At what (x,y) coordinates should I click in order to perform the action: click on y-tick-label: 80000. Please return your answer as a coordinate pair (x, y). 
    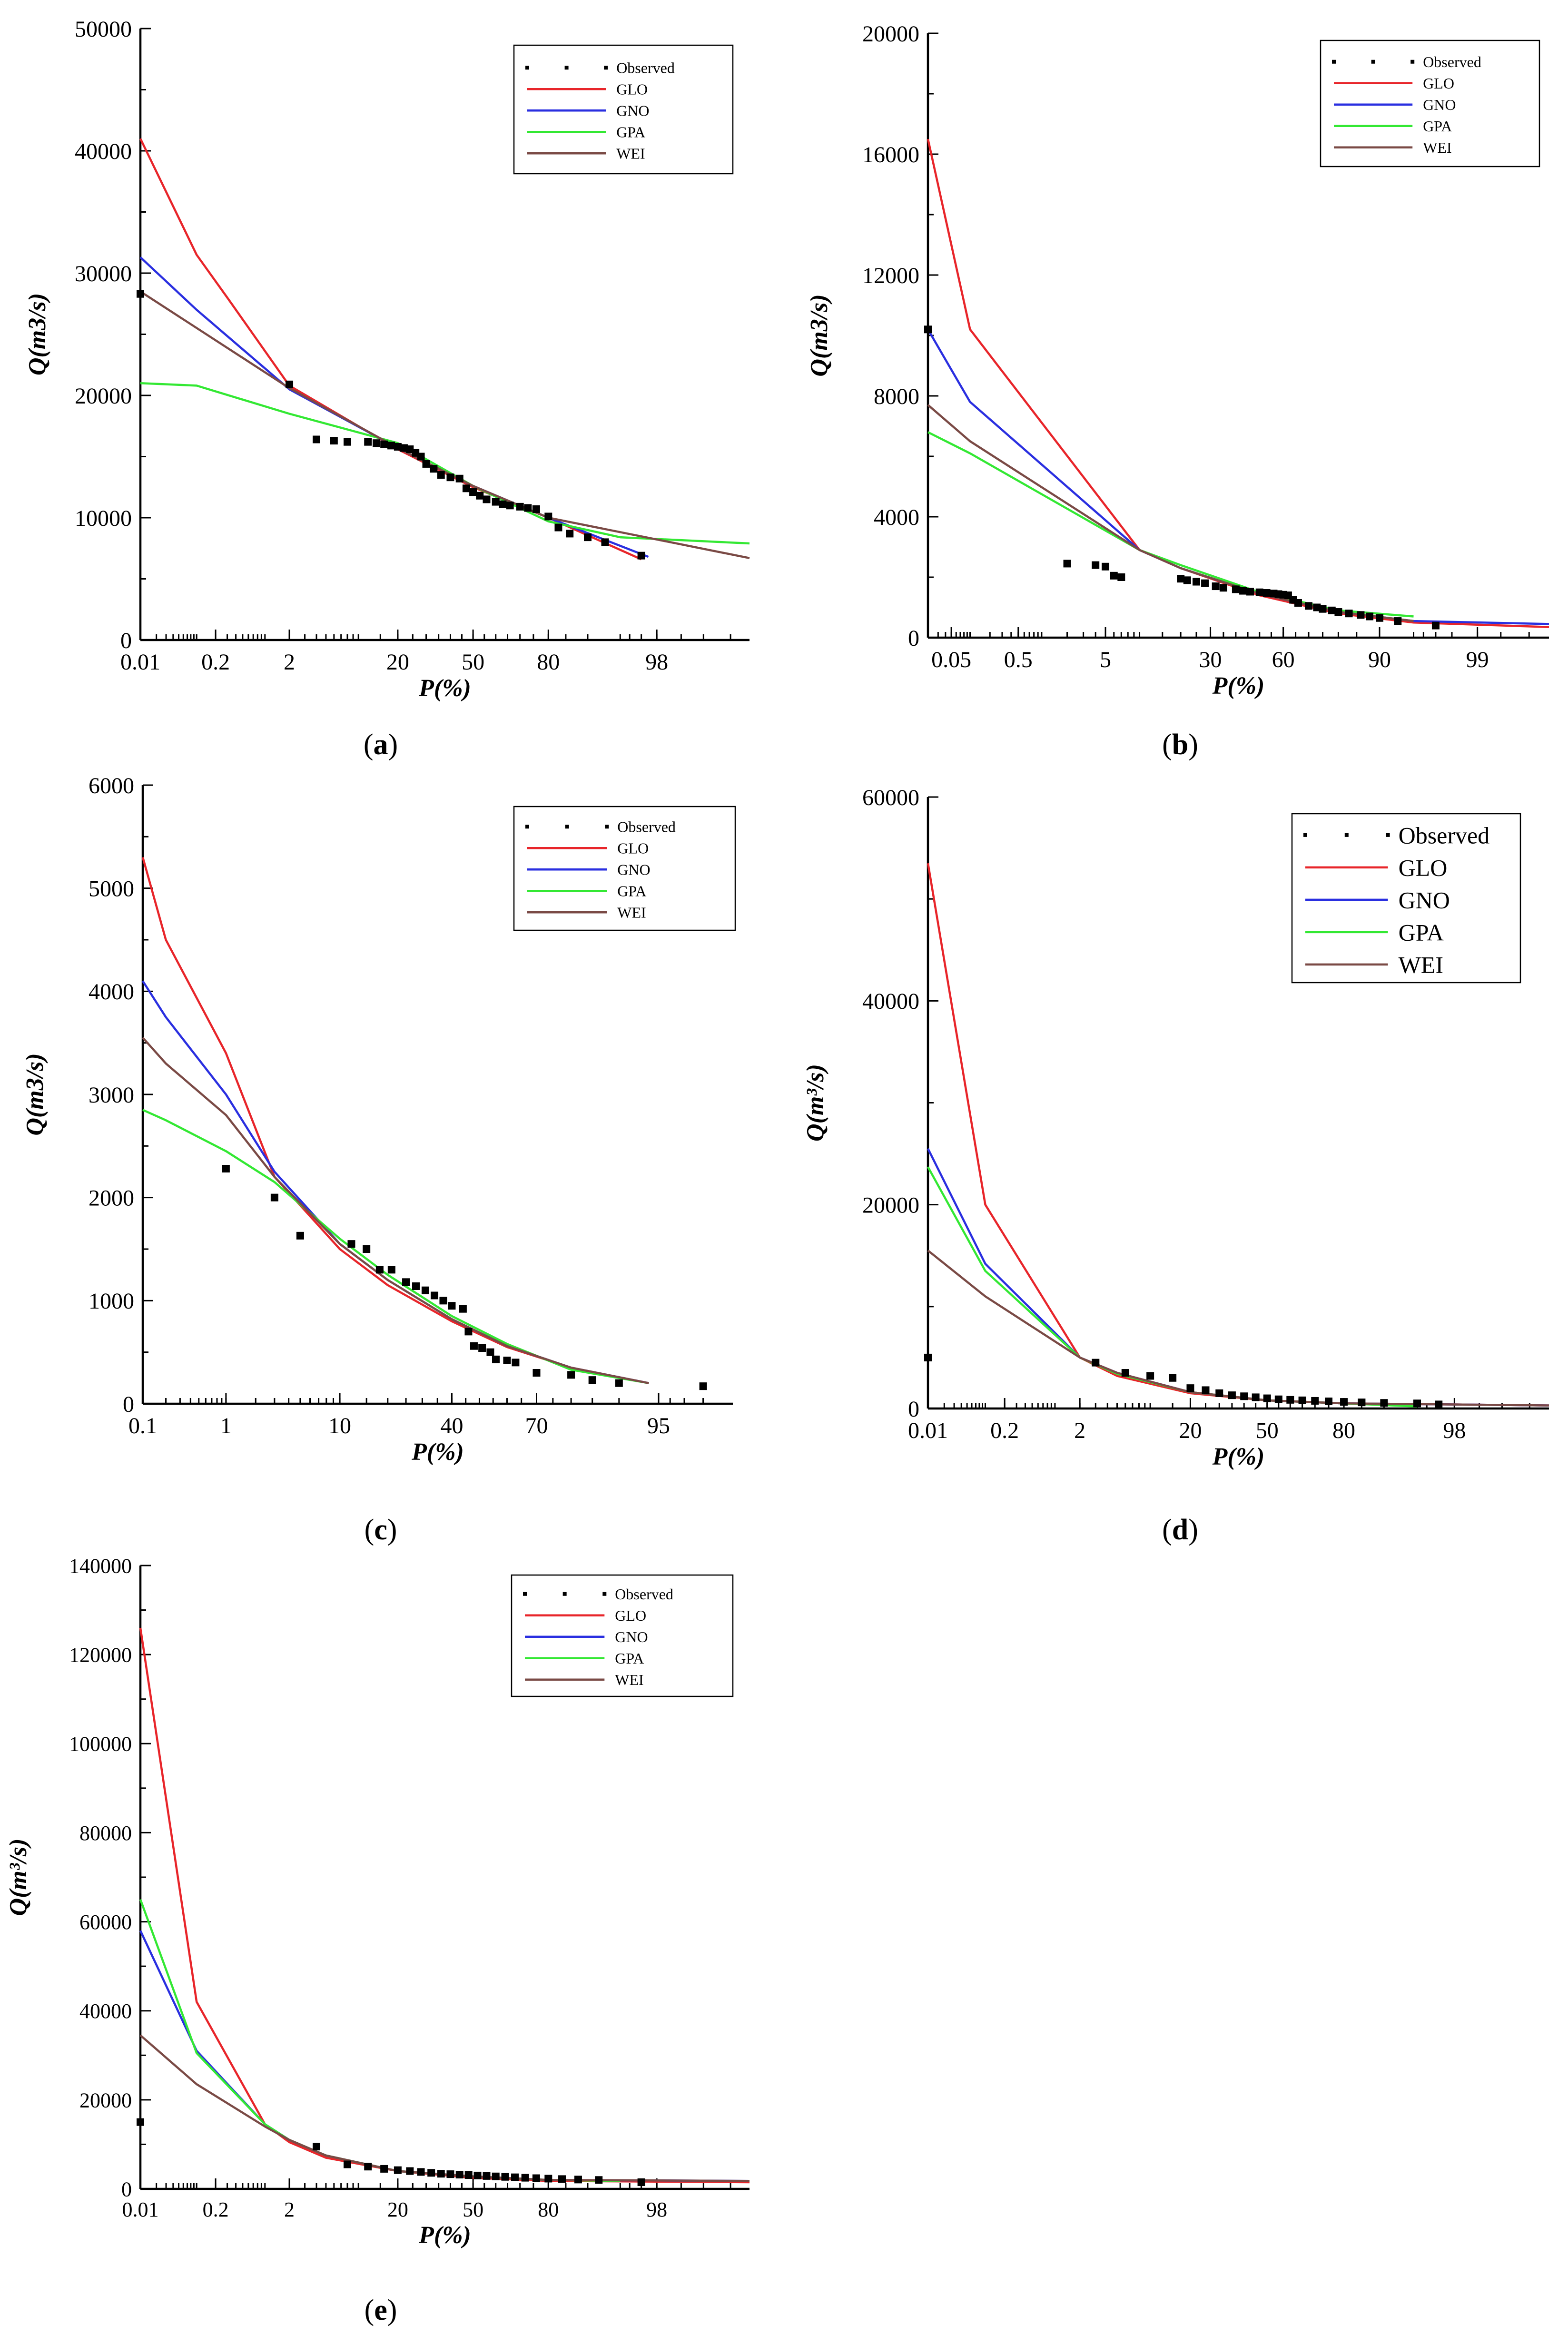
    Looking at the image, I should click on (105, 1833).